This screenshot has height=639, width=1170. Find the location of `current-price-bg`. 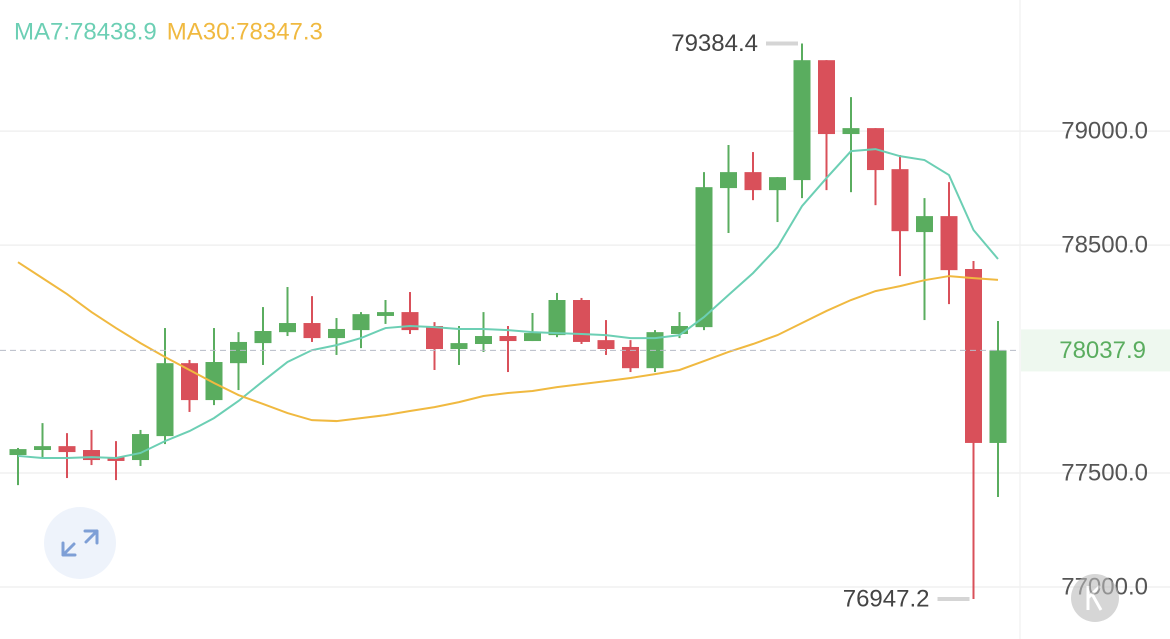

current-price-bg is located at coordinates (1095, 350).